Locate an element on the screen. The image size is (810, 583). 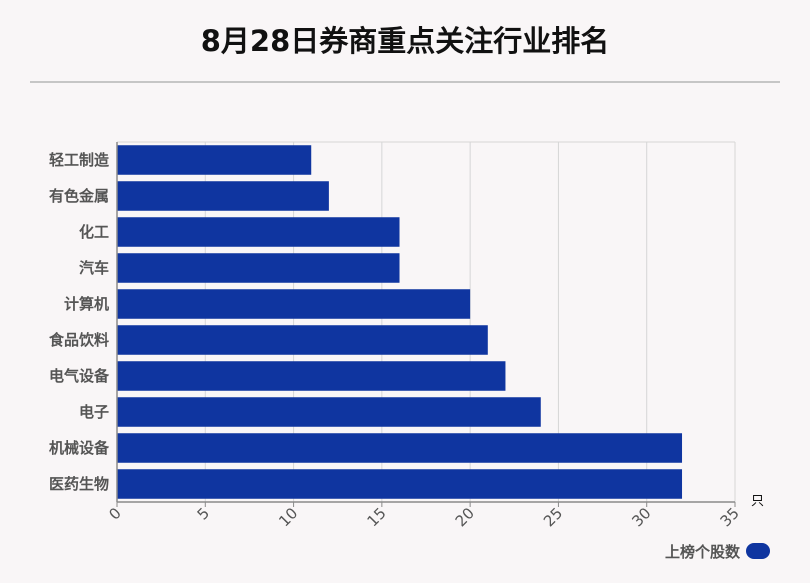
y-category-label: 机械设备 is located at coordinates (79, 448).